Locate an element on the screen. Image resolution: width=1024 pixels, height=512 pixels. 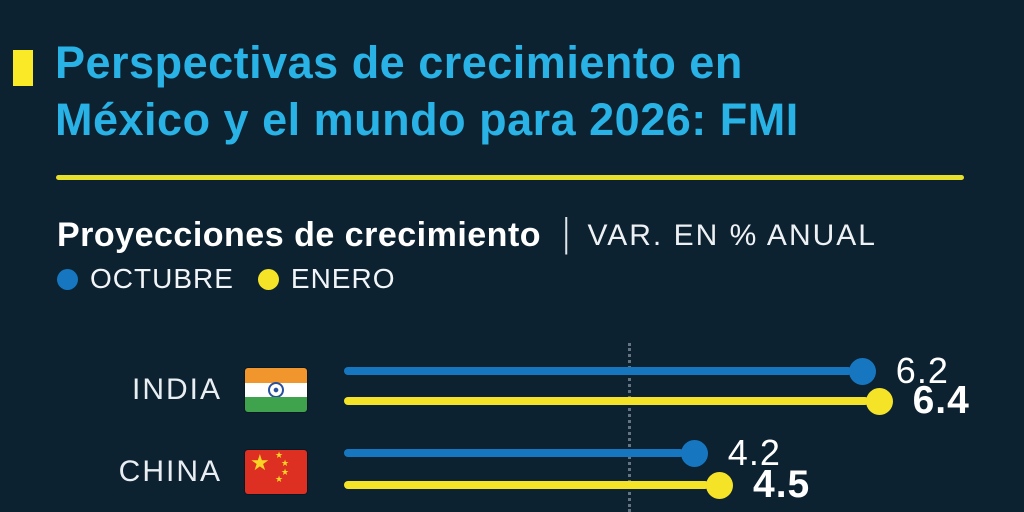
title-bullet-icon is located at coordinates (23, 68).